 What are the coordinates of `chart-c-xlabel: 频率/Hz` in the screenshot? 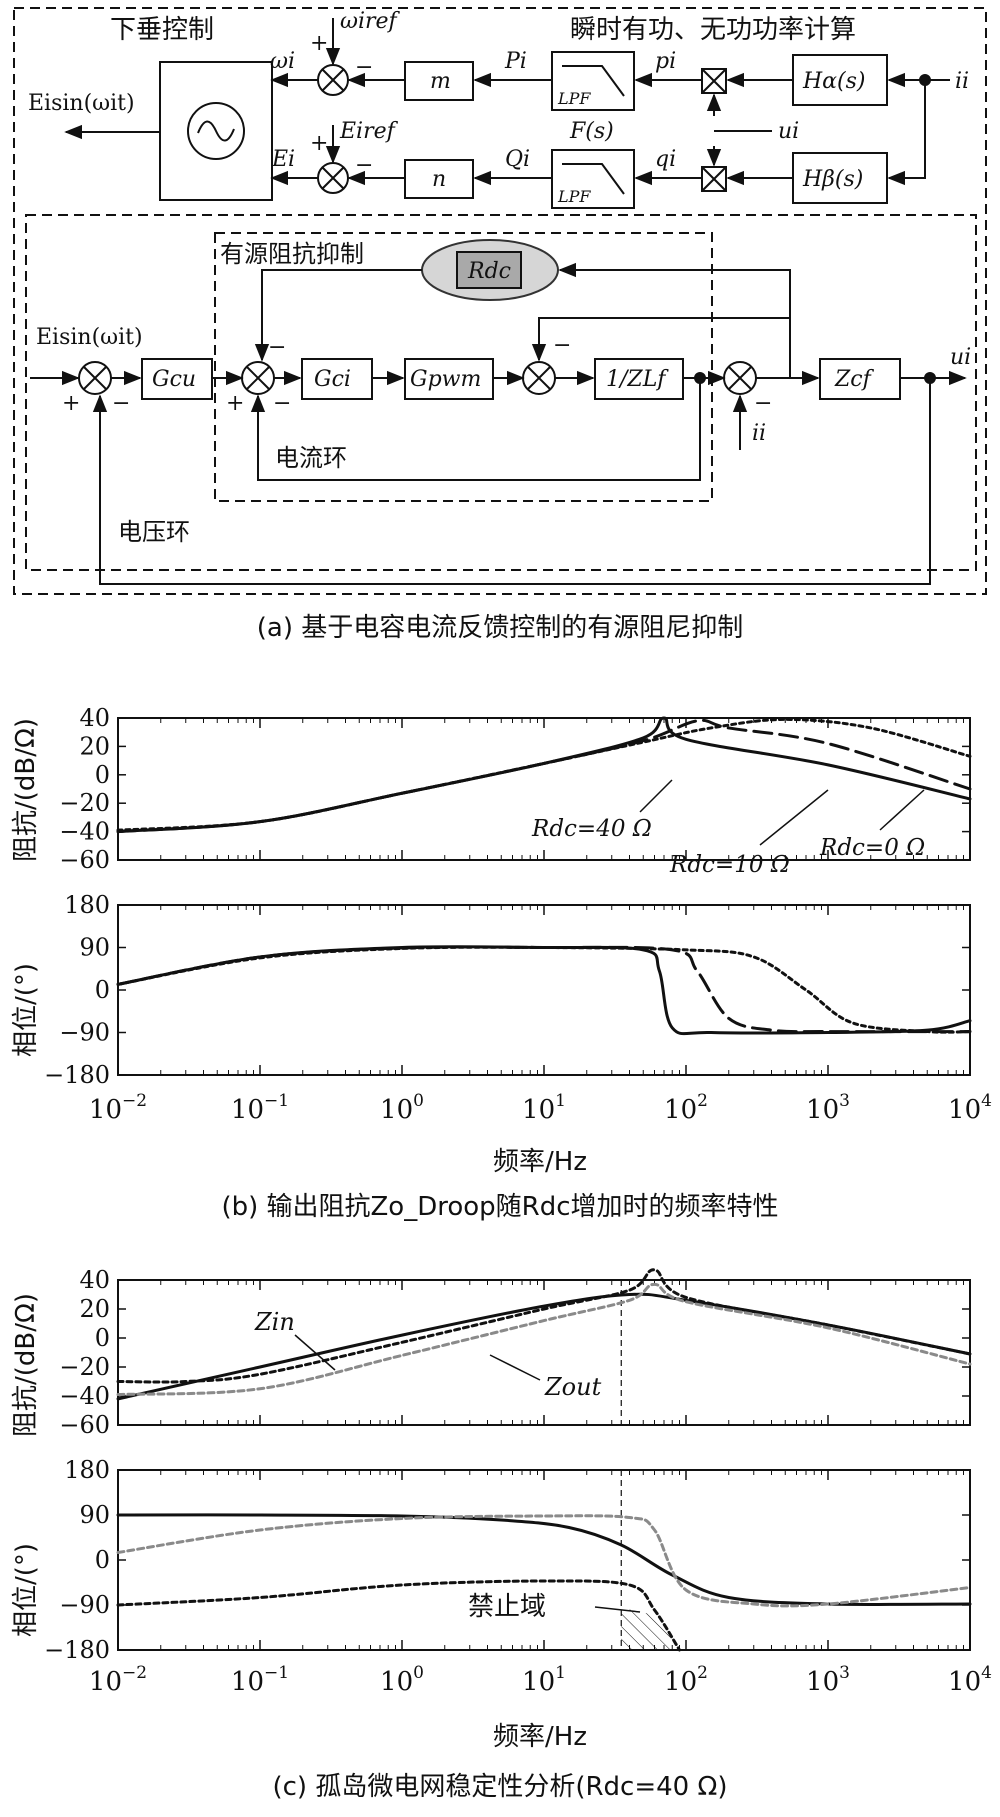 It's located at (540, 1737).